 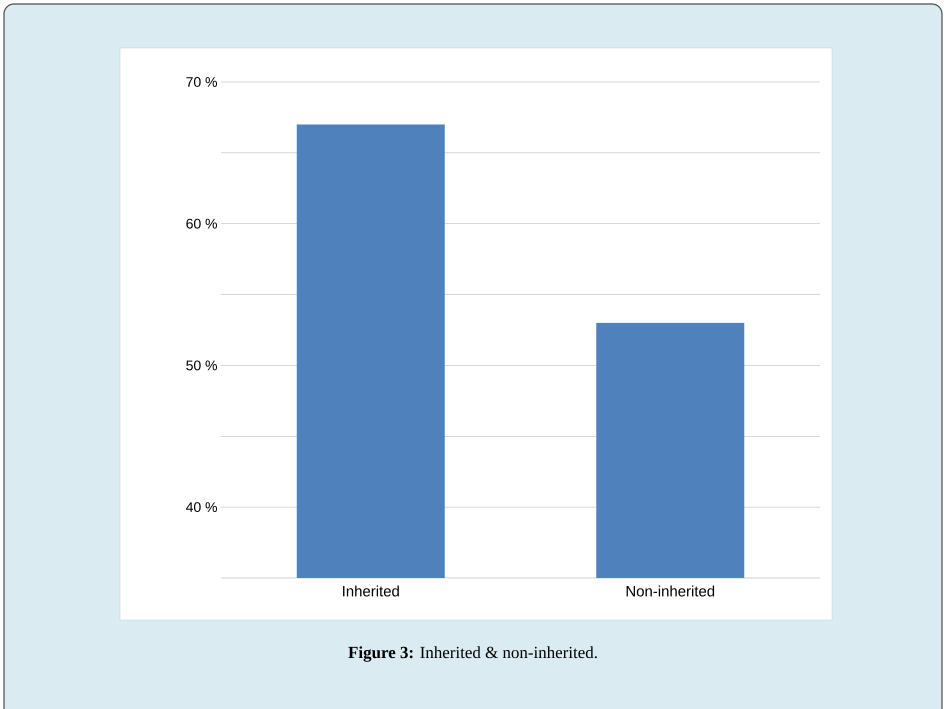 What do you see at coordinates (201, 507) in the screenshot?
I see `y-tick-label: 40 %` at bounding box center [201, 507].